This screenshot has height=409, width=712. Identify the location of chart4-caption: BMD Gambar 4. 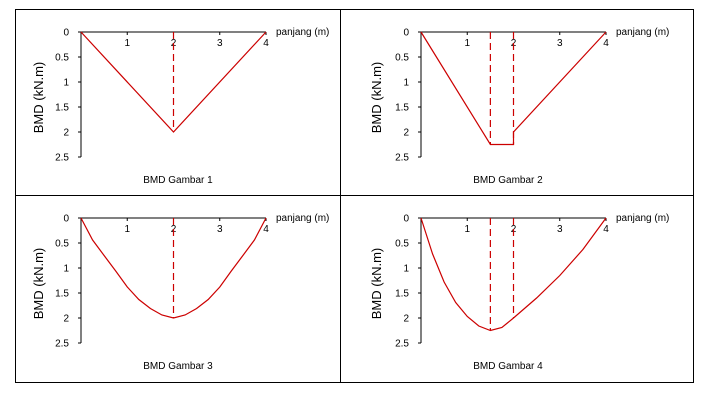
(508, 366).